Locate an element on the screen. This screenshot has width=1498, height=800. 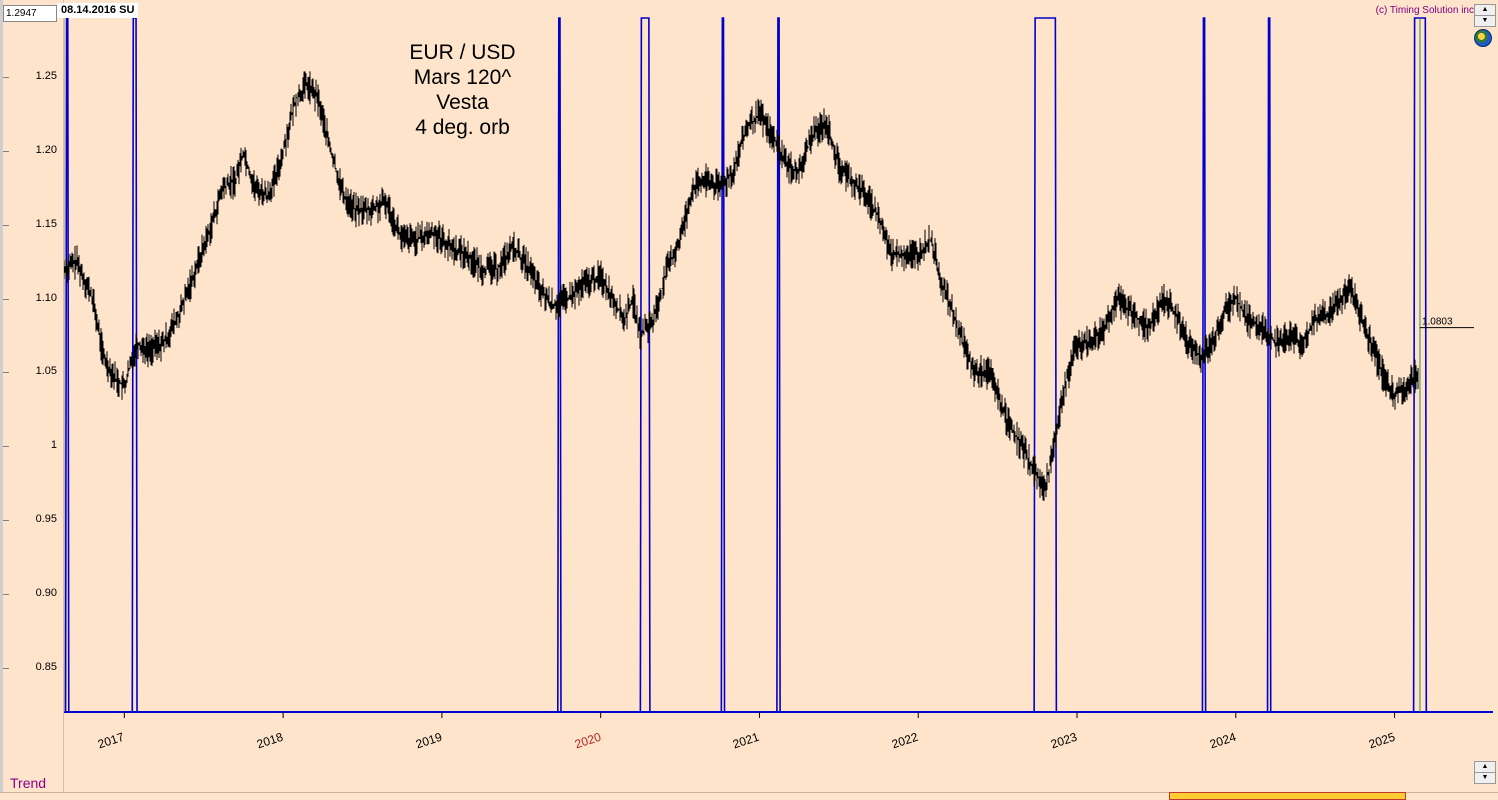
y-tick-label: 0.95 is located at coordinates (46, 519).